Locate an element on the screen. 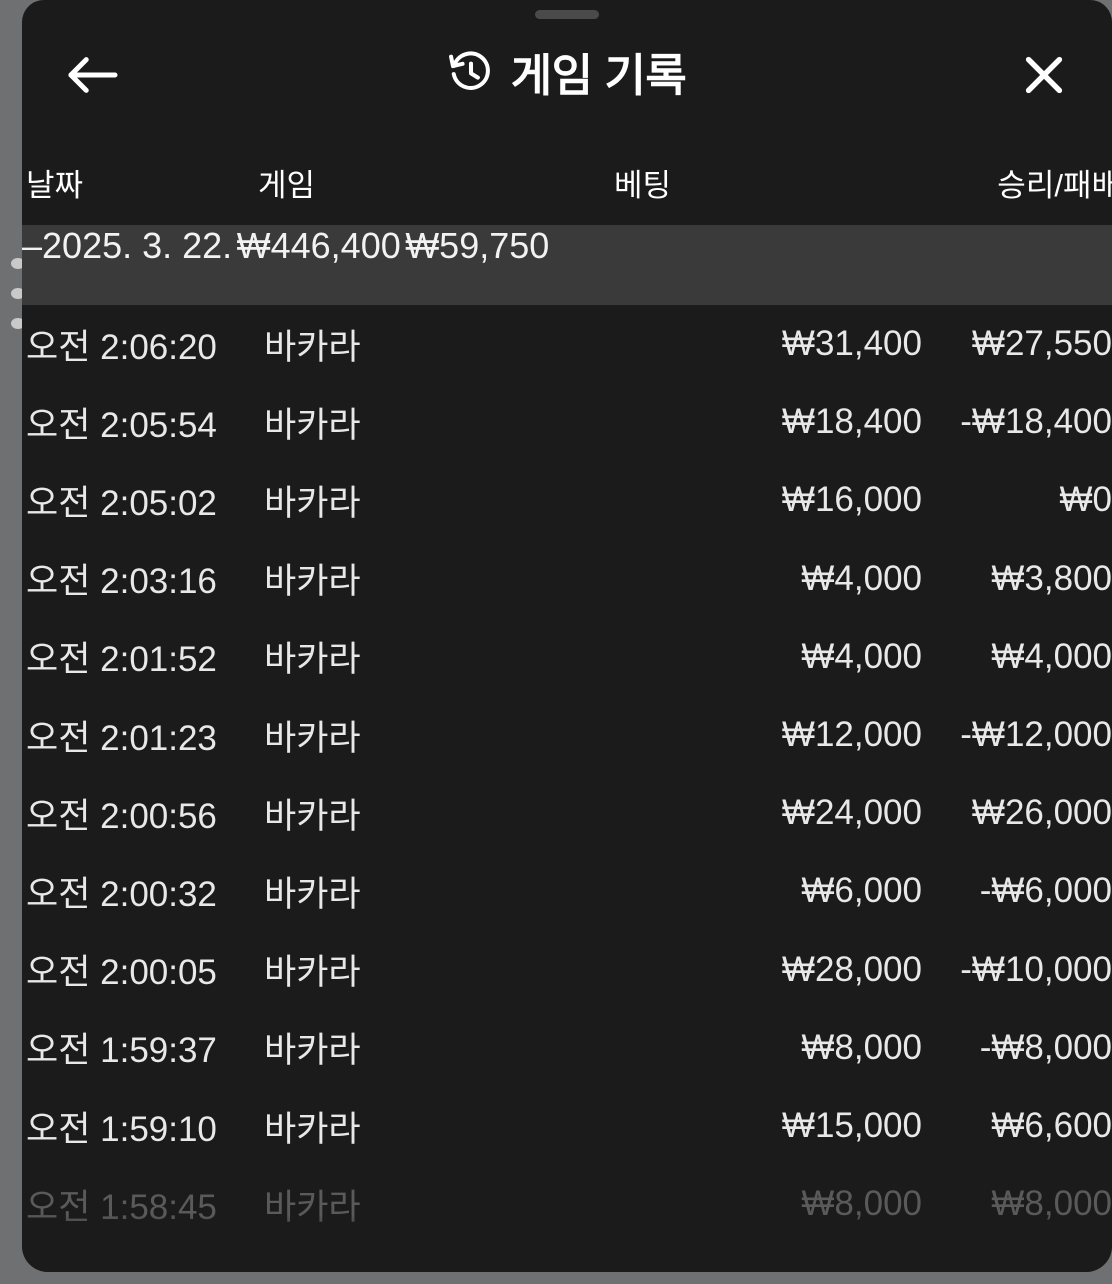 The width and height of the screenshot is (1112, 1284). table-row: 오전 2:01:23 바카라 ₩12,000 -₩12,000 is located at coordinates (567, 735).